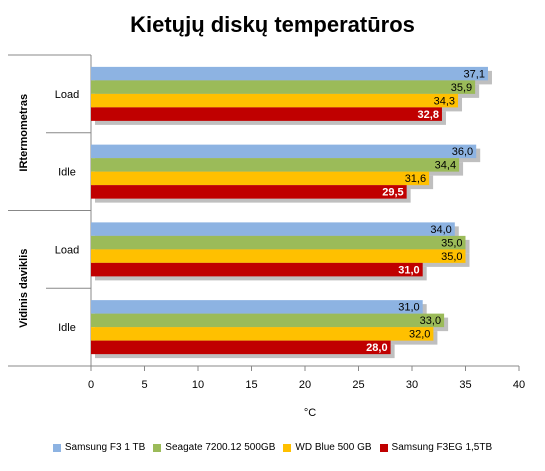 The image size is (545, 471). What do you see at coordinates (144, 385) in the screenshot?
I see `x-tick-label: 5` at bounding box center [144, 385].